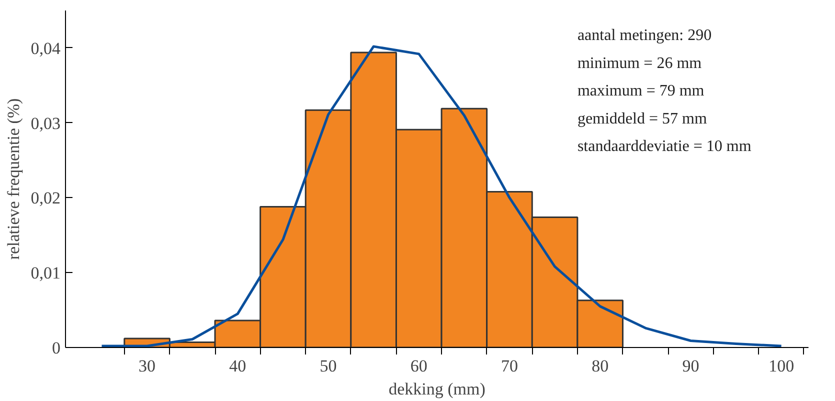 Image resolution: width=835 pixels, height=401 pixels. What do you see at coordinates (45, 48) in the screenshot?
I see `y-tick-label: 0,04` at bounding box center [45, 48].